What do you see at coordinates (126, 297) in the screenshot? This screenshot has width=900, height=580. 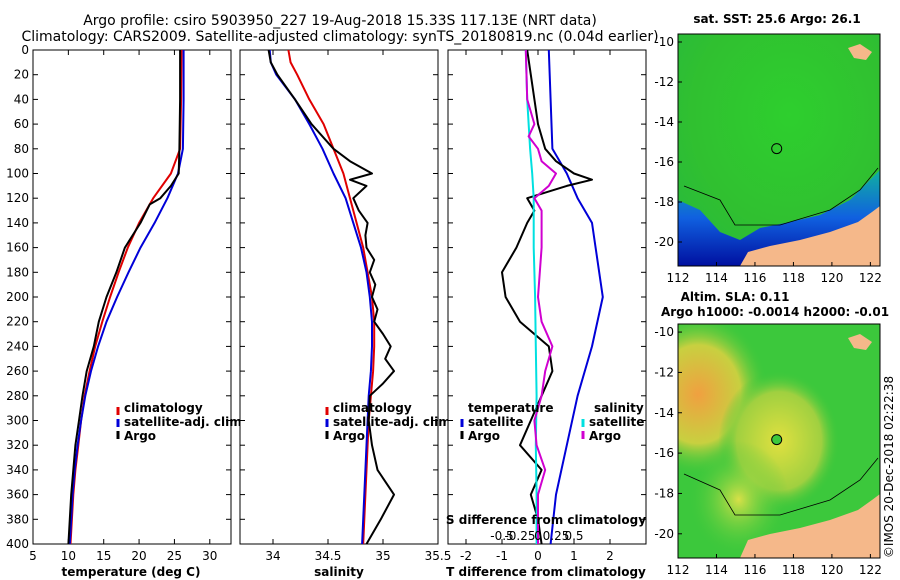 I see `temperature-series` at bounding box center [126, 297].